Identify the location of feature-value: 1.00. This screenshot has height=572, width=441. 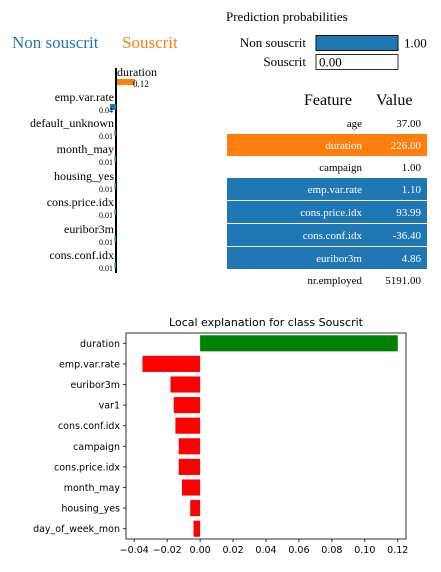
(412, 168).